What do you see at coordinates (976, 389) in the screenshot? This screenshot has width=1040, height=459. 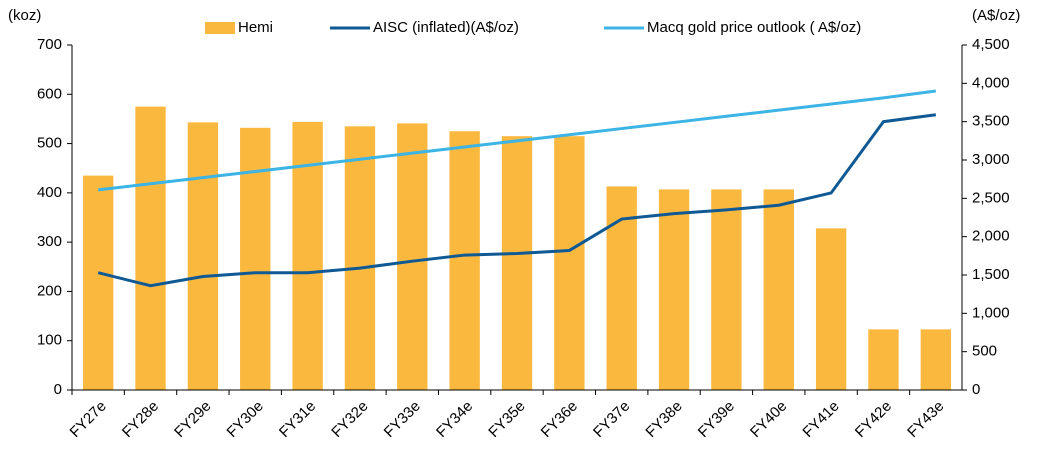 I see `y2-tick-label: 0` at bounding box center [976, 389].